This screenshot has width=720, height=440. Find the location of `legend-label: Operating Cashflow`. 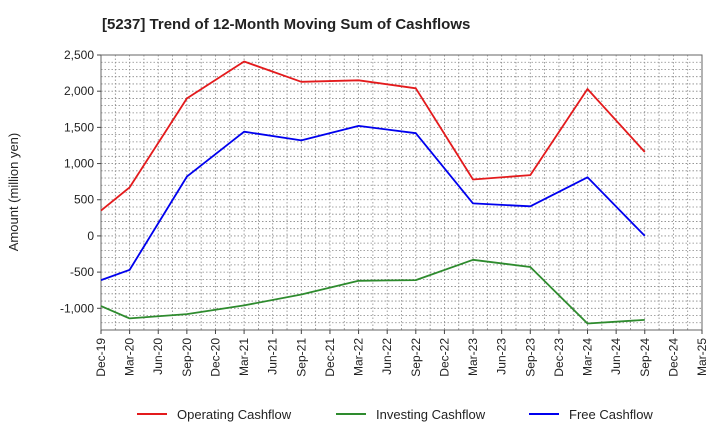

legend-label: Operating Cashflow is located at coordinates (234, 414).